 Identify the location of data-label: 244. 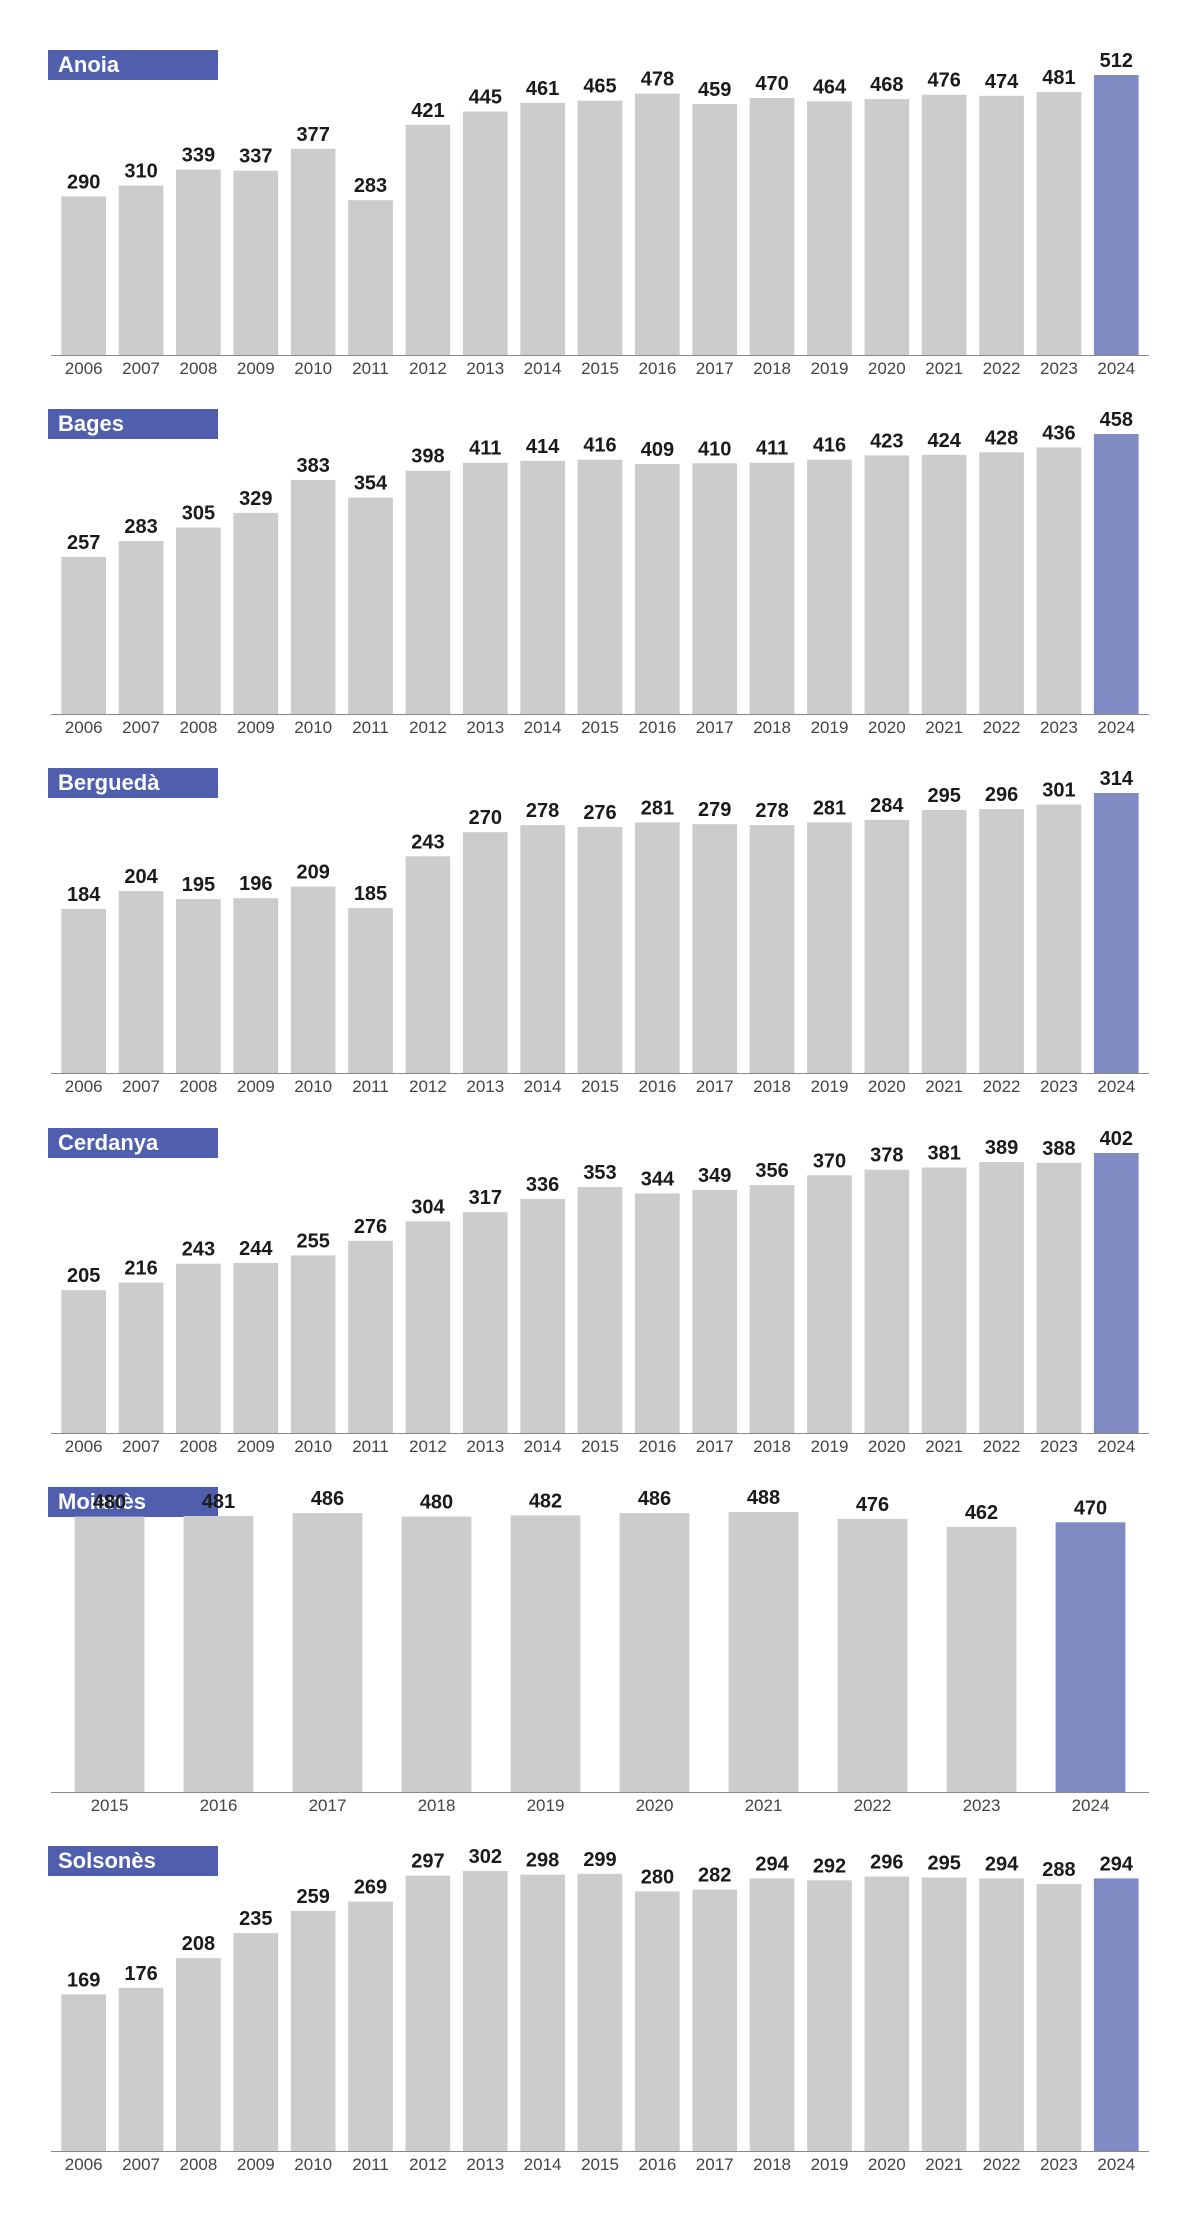
(256, 1249).